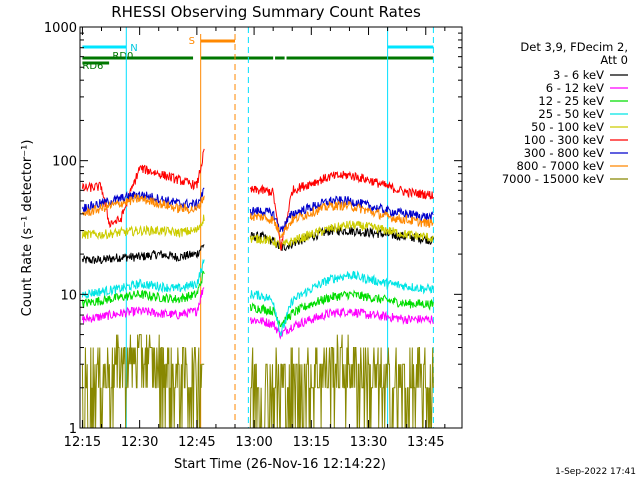 This screenshot has height=480, width=640. I want to click on x-tick-label-4: 13:15, so click(311, 442).